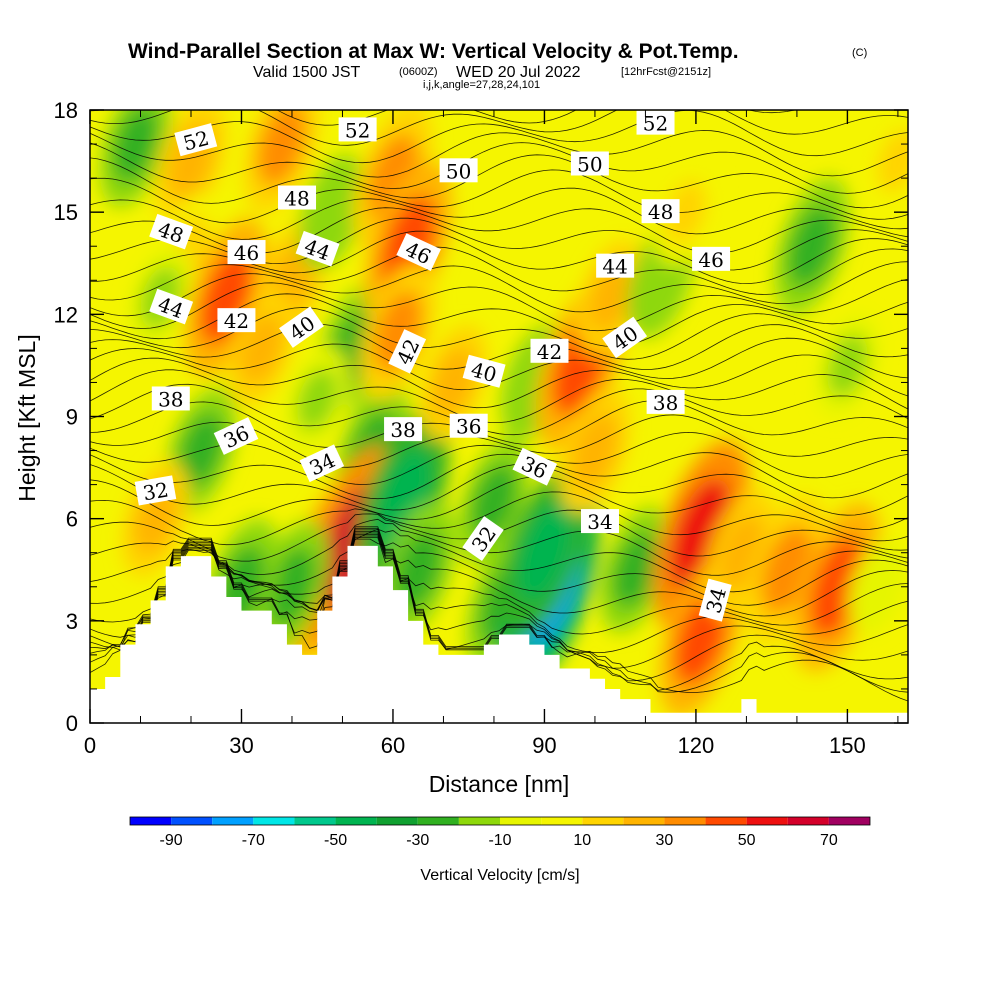  I want to click on colorbar-tick-label: -50, so click(335, 840).